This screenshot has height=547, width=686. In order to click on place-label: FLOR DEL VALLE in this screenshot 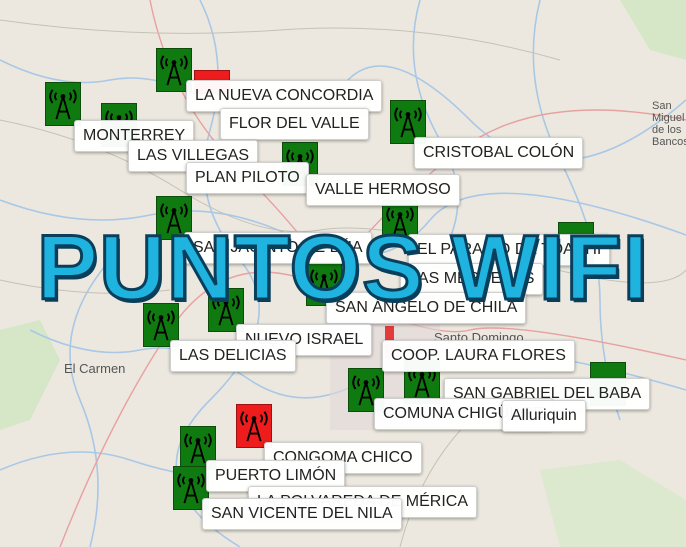, I will do `click(294, 124)`.